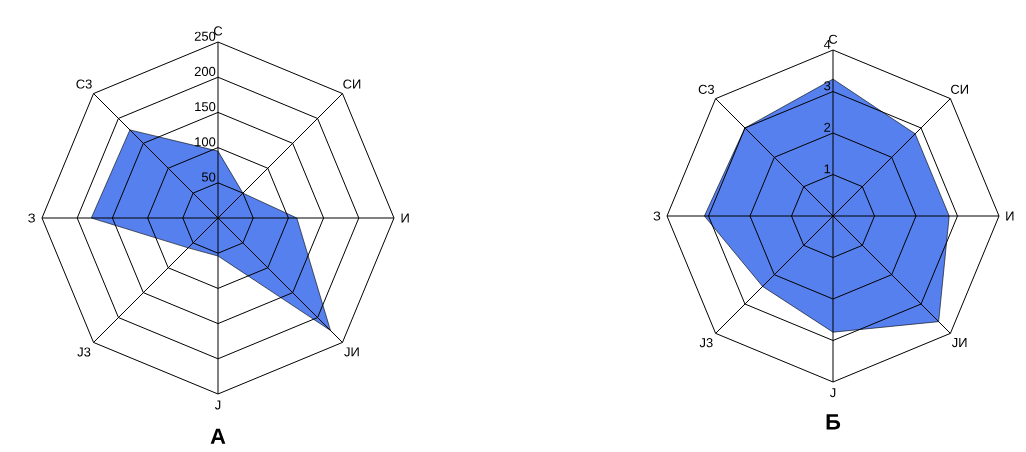  What do you see at coordinates (205, 71) in the screenshot?
I see `y-tick-label: 200` at bounding box center [205, 71].